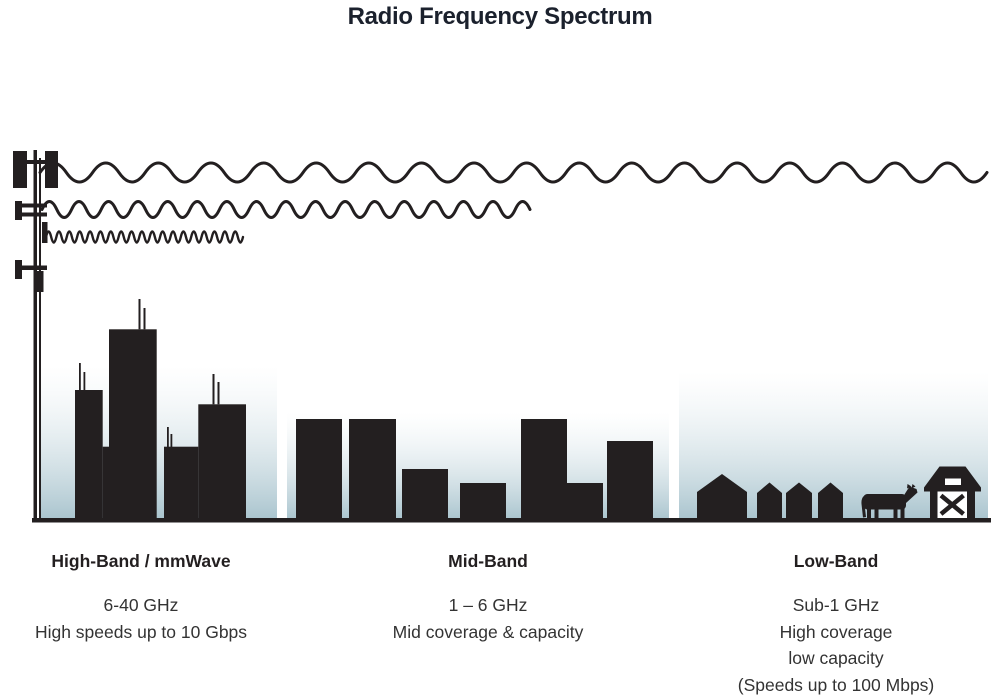 This screenshot has width=1000, height=700. What do you see at coordinates (836, 561) in the screenshot?
I see `low-band-title: Low-Band` at bounding box center [836, 561].